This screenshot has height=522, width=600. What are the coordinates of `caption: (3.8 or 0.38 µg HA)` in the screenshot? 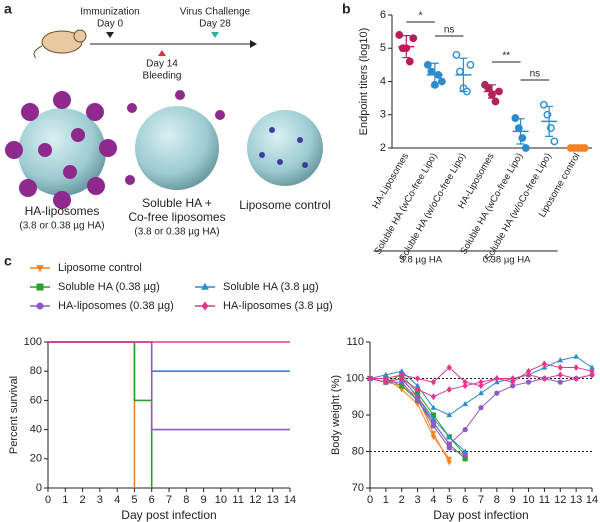 It's located at (176, 232).